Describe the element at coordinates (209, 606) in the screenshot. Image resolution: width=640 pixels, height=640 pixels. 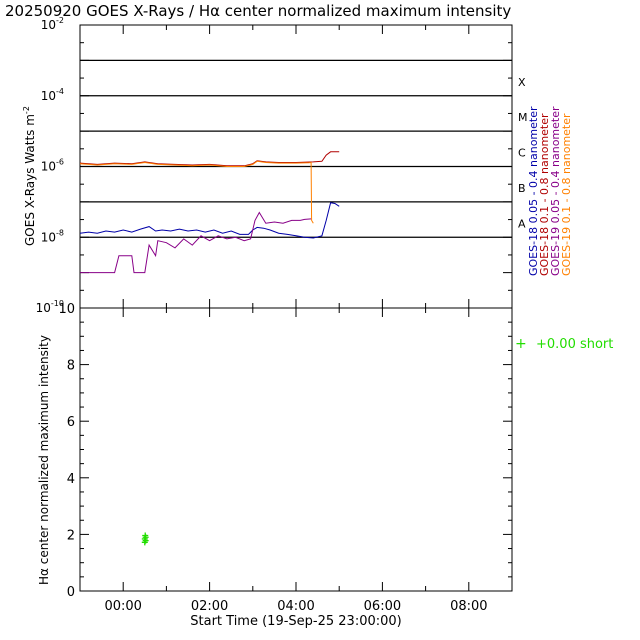
I see `x-tick-label: 02:00` at that location.